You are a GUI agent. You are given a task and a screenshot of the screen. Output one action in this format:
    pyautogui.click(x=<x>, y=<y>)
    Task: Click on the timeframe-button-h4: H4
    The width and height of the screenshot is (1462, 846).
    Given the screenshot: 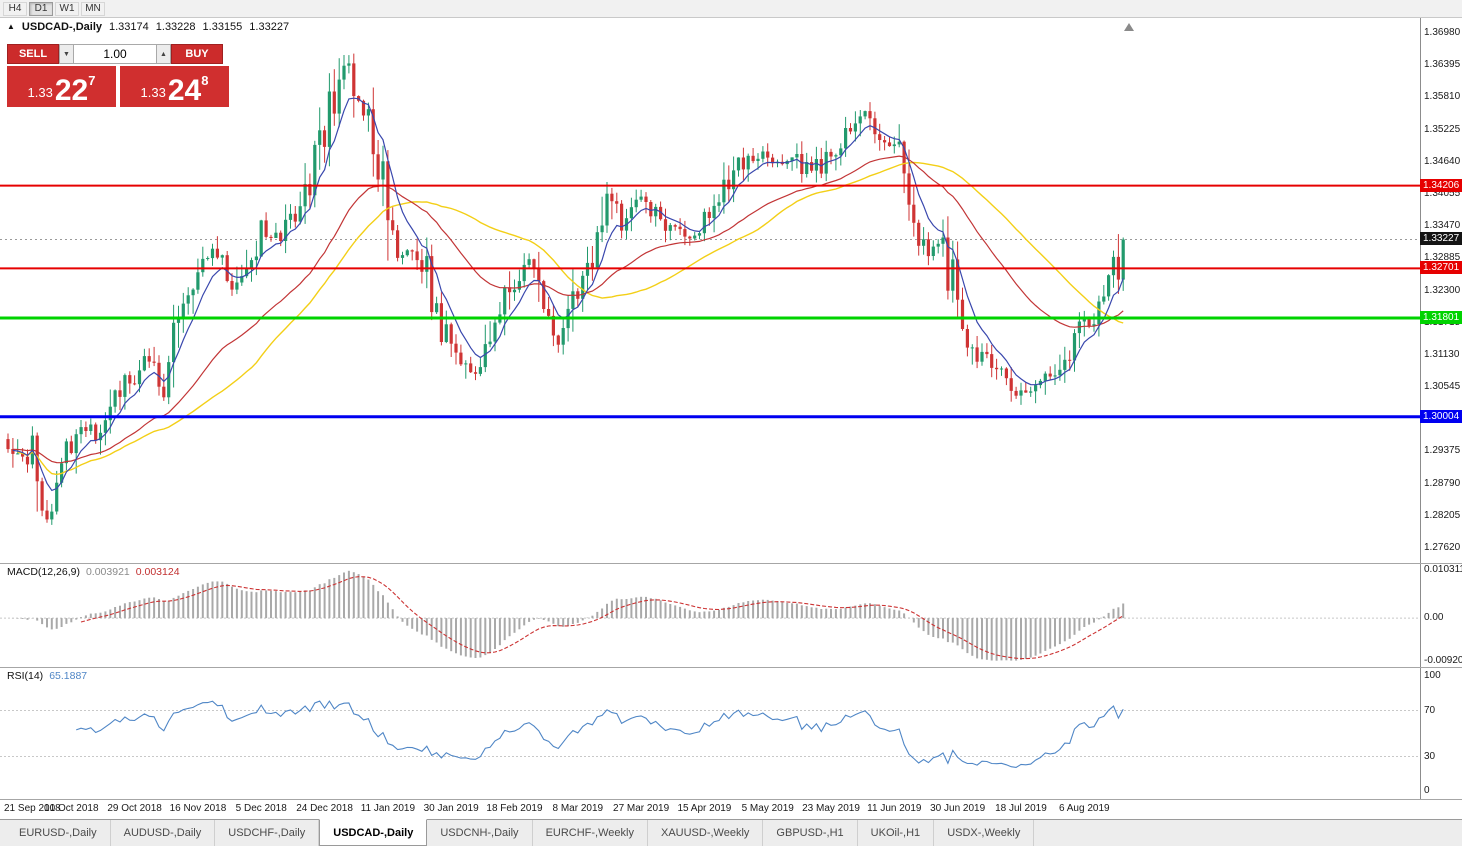 What is the action you would take?
    pyautogui.click(x=15, y=8)
    